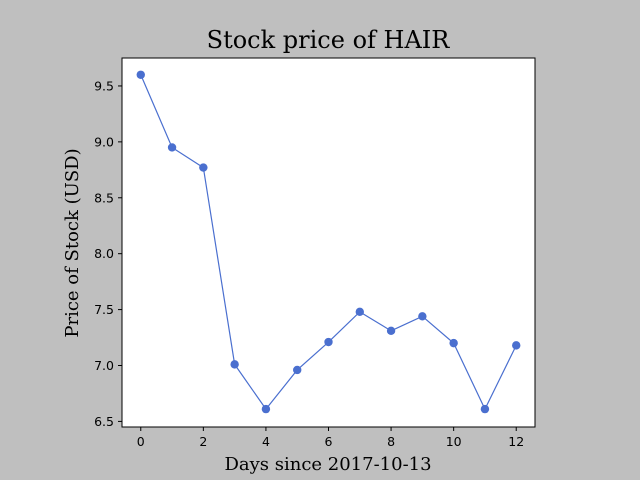 The image size is (640, 480). What do you see at coordinates (72, 242) in the screenshot?
I see `y-axis-label: Price of Stock (USD)` at bounding box center [72, 242].